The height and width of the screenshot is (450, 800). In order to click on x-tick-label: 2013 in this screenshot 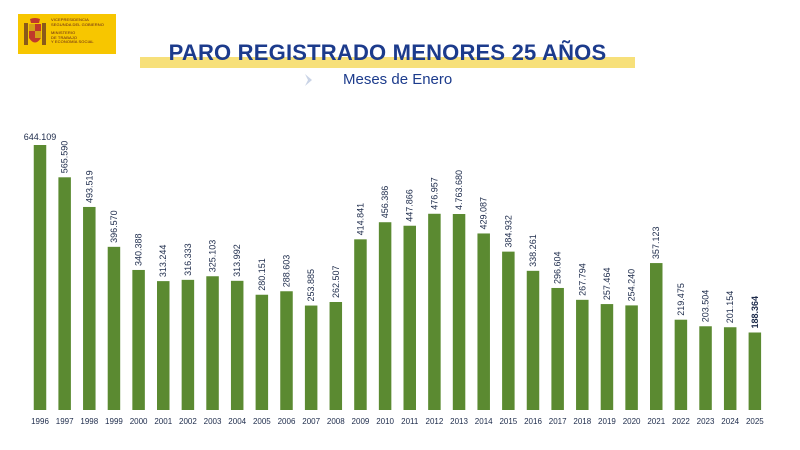, I will do `click(459, 421)`.